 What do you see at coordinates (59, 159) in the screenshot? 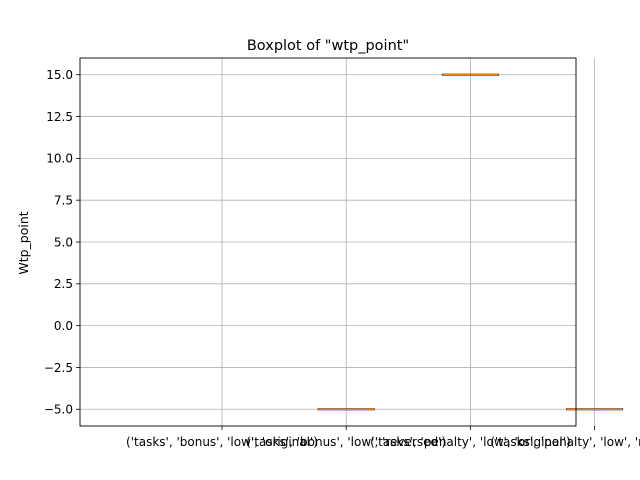
I see `y-tick-label: 10.0` at bounding box center [59, 159].